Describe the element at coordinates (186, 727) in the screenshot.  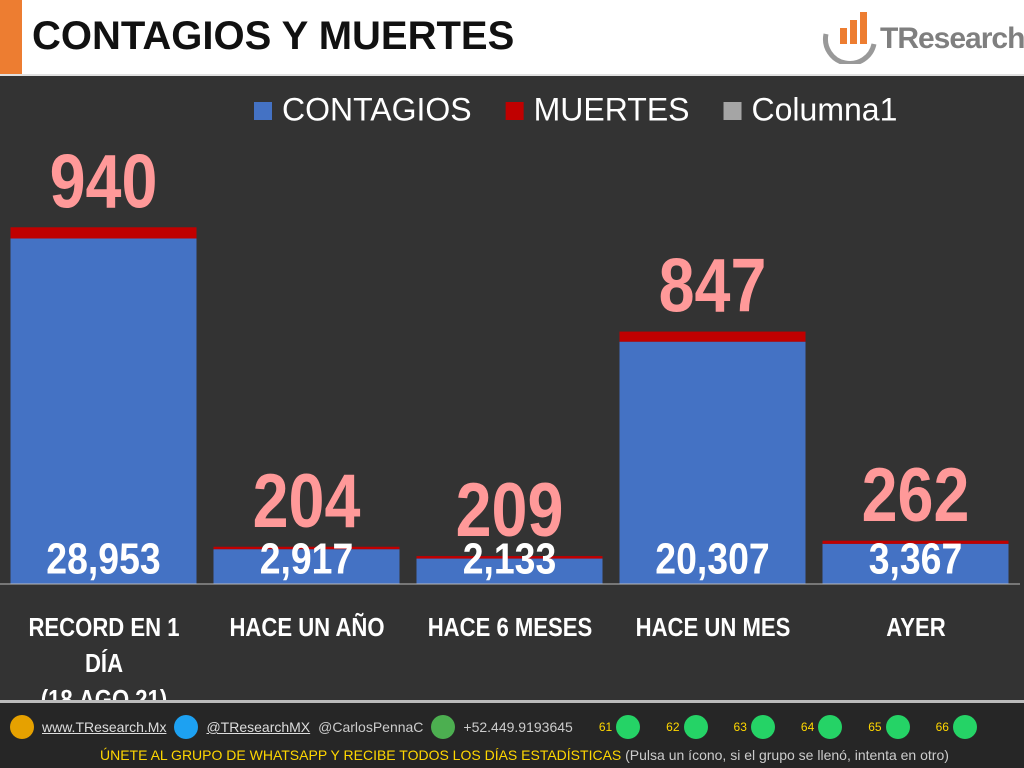
I see `twitter-icon` at that location.